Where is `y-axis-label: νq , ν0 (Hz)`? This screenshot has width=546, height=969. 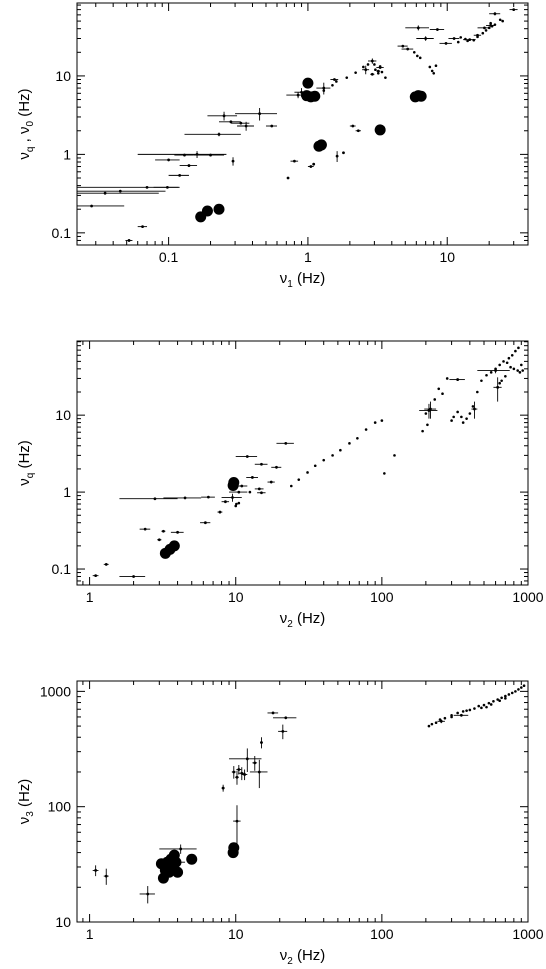 y-axis-label: νq , ν0 (Hz) is located at coordinates (26, 123).